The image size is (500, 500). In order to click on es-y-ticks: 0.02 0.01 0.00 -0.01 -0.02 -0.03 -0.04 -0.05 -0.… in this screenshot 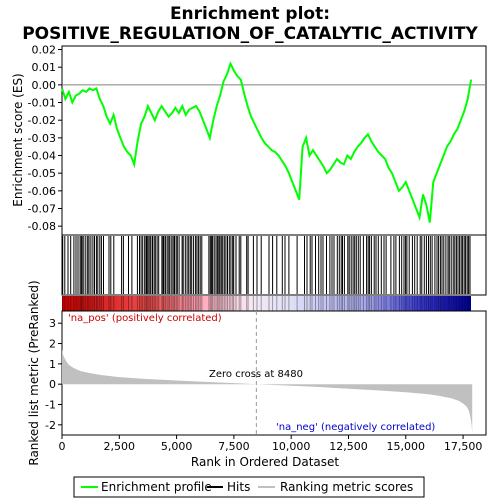, I will do `click(45, 138)`.